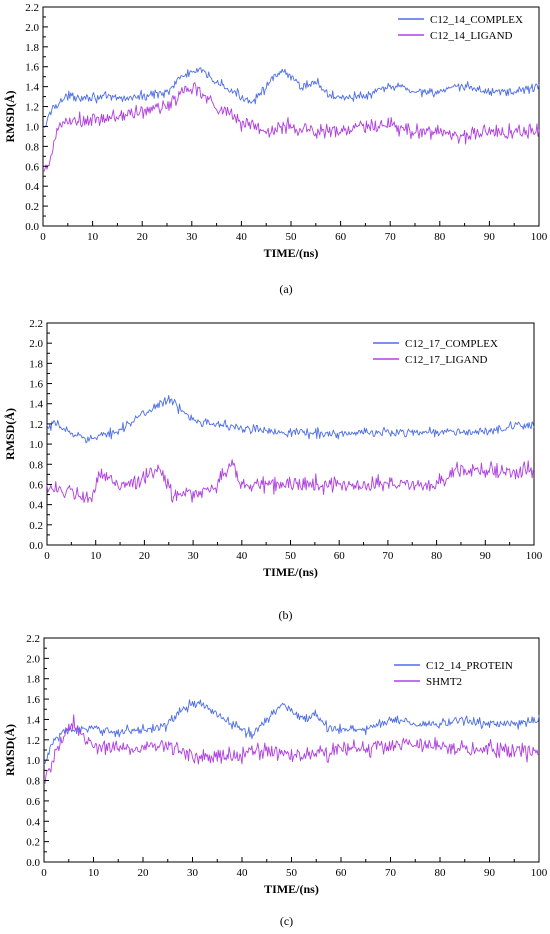 The image size is (550, 934). Describe the element at coordinates (471, 36) in the screenshot. I see `legend-label: C12_14_LIGAND` at that location.